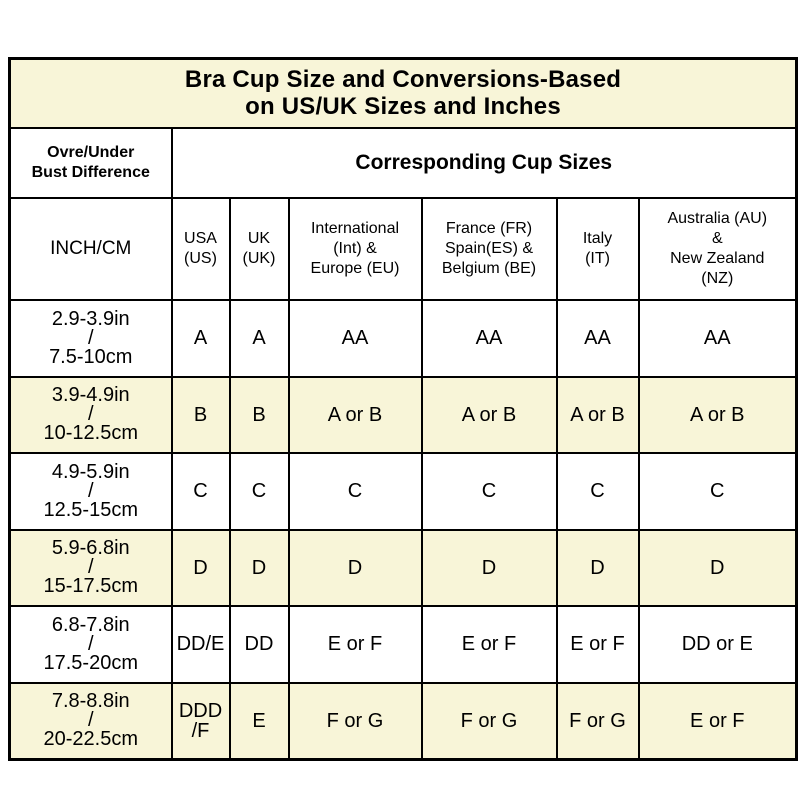 The width and height of the screenshot is (800, 800). What do you see at coordinates (200, 721) in the screenshot?
I see `cell-usa: DDD /F` at bounding box center [200, 721].